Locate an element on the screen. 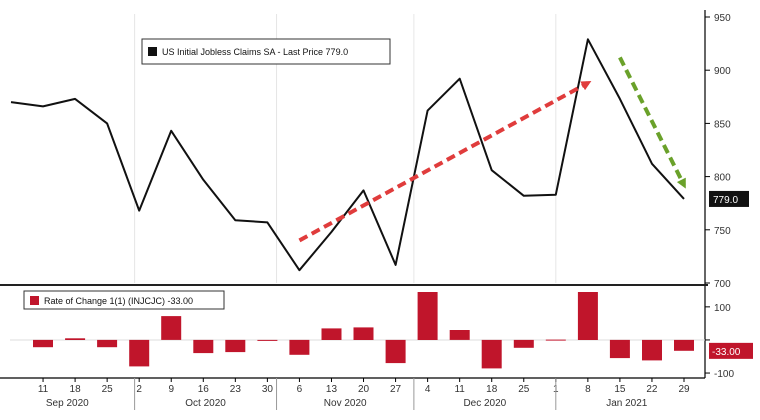 This screenshot has width=760, height=420. x-tick-label: 22 is located at coordinates (652, 389).